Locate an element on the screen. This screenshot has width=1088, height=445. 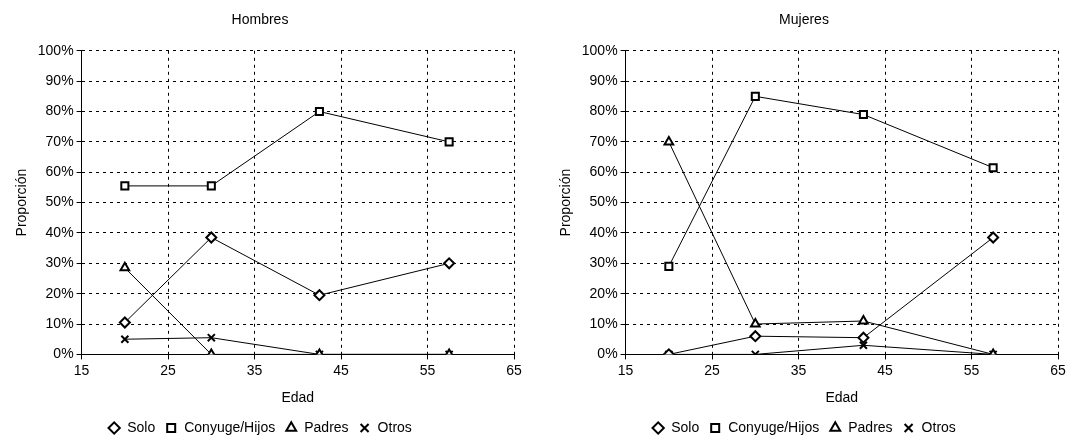
chart-title: Hombres is located at coordinates (260, 19).